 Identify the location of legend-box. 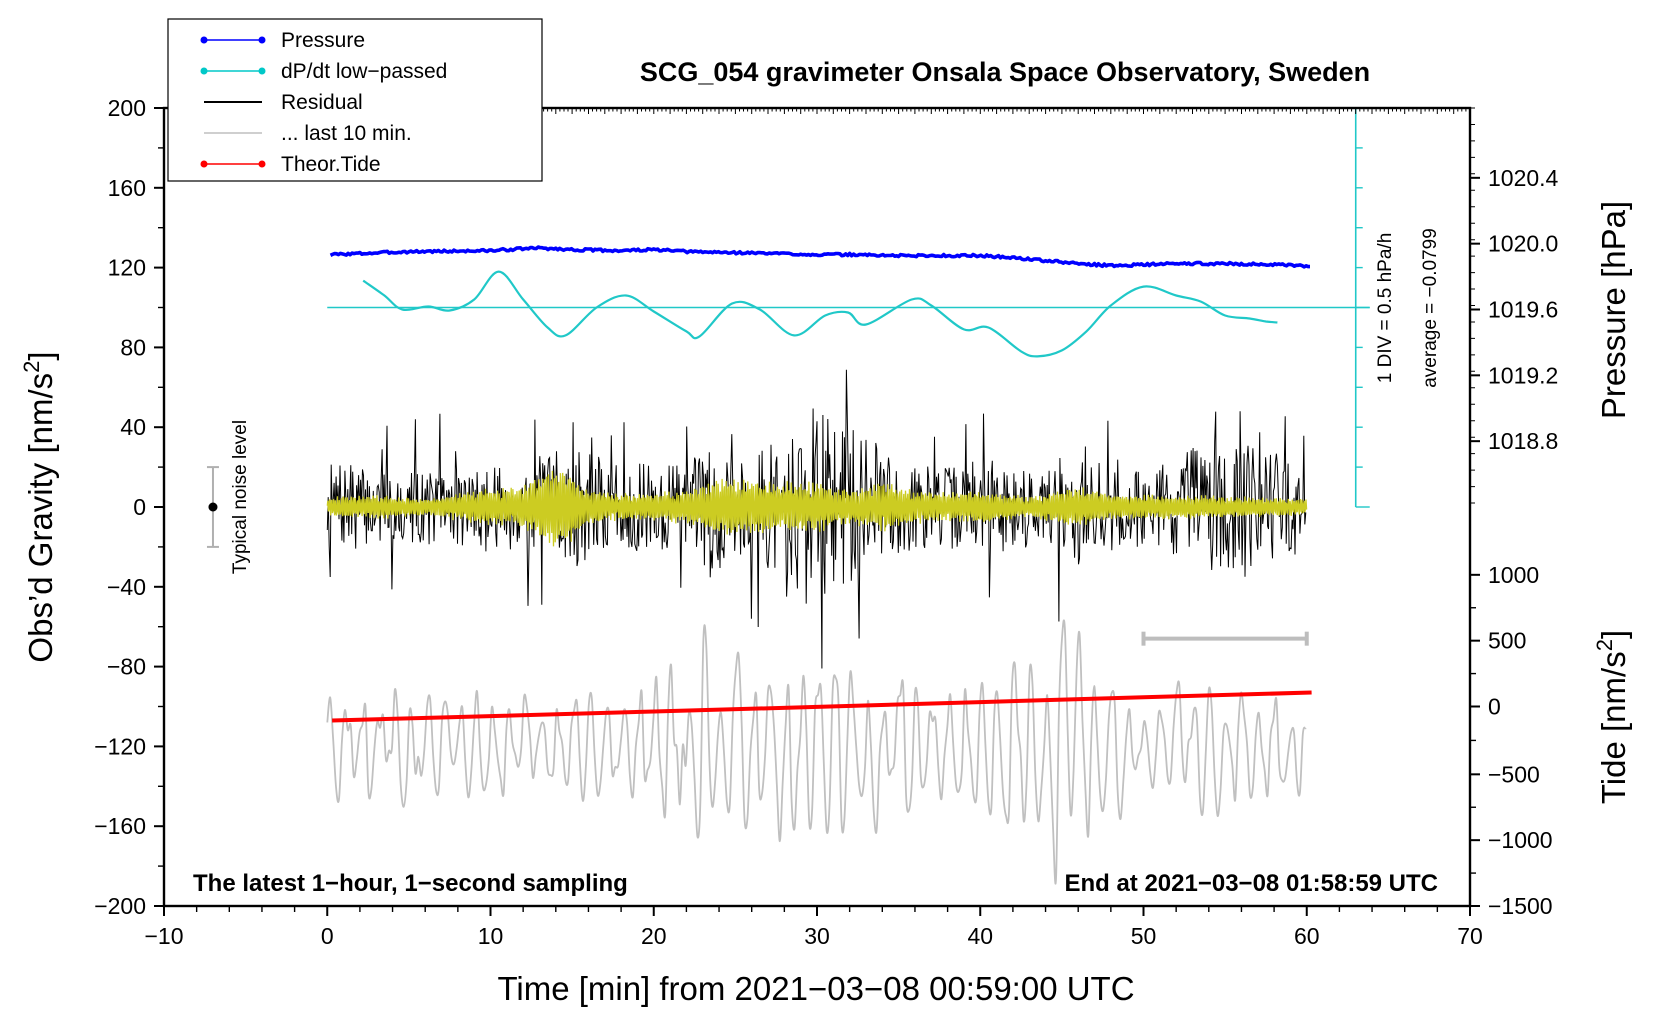
(355, 100).